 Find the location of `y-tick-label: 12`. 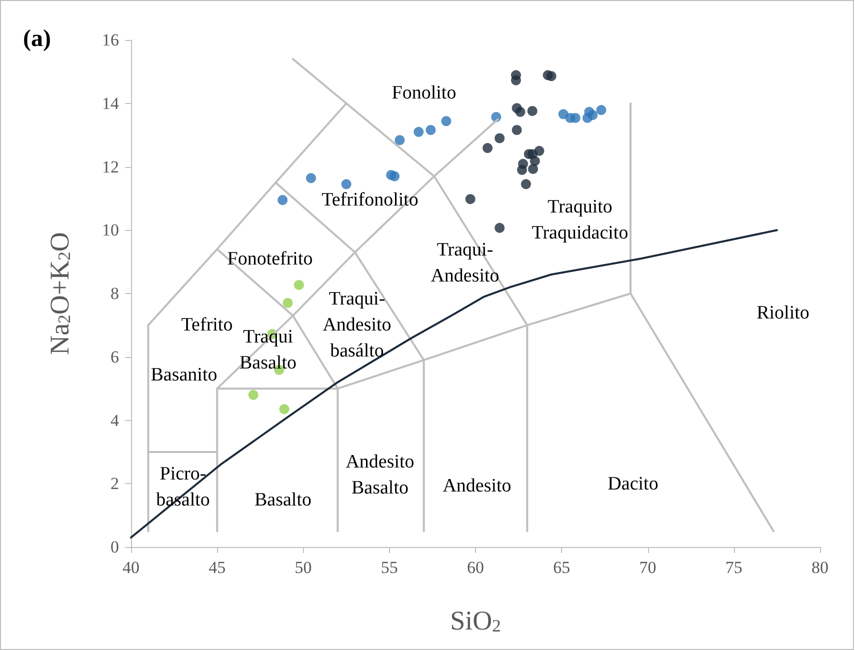

y-tick-label: 12 is located at coordinates (110, 166).